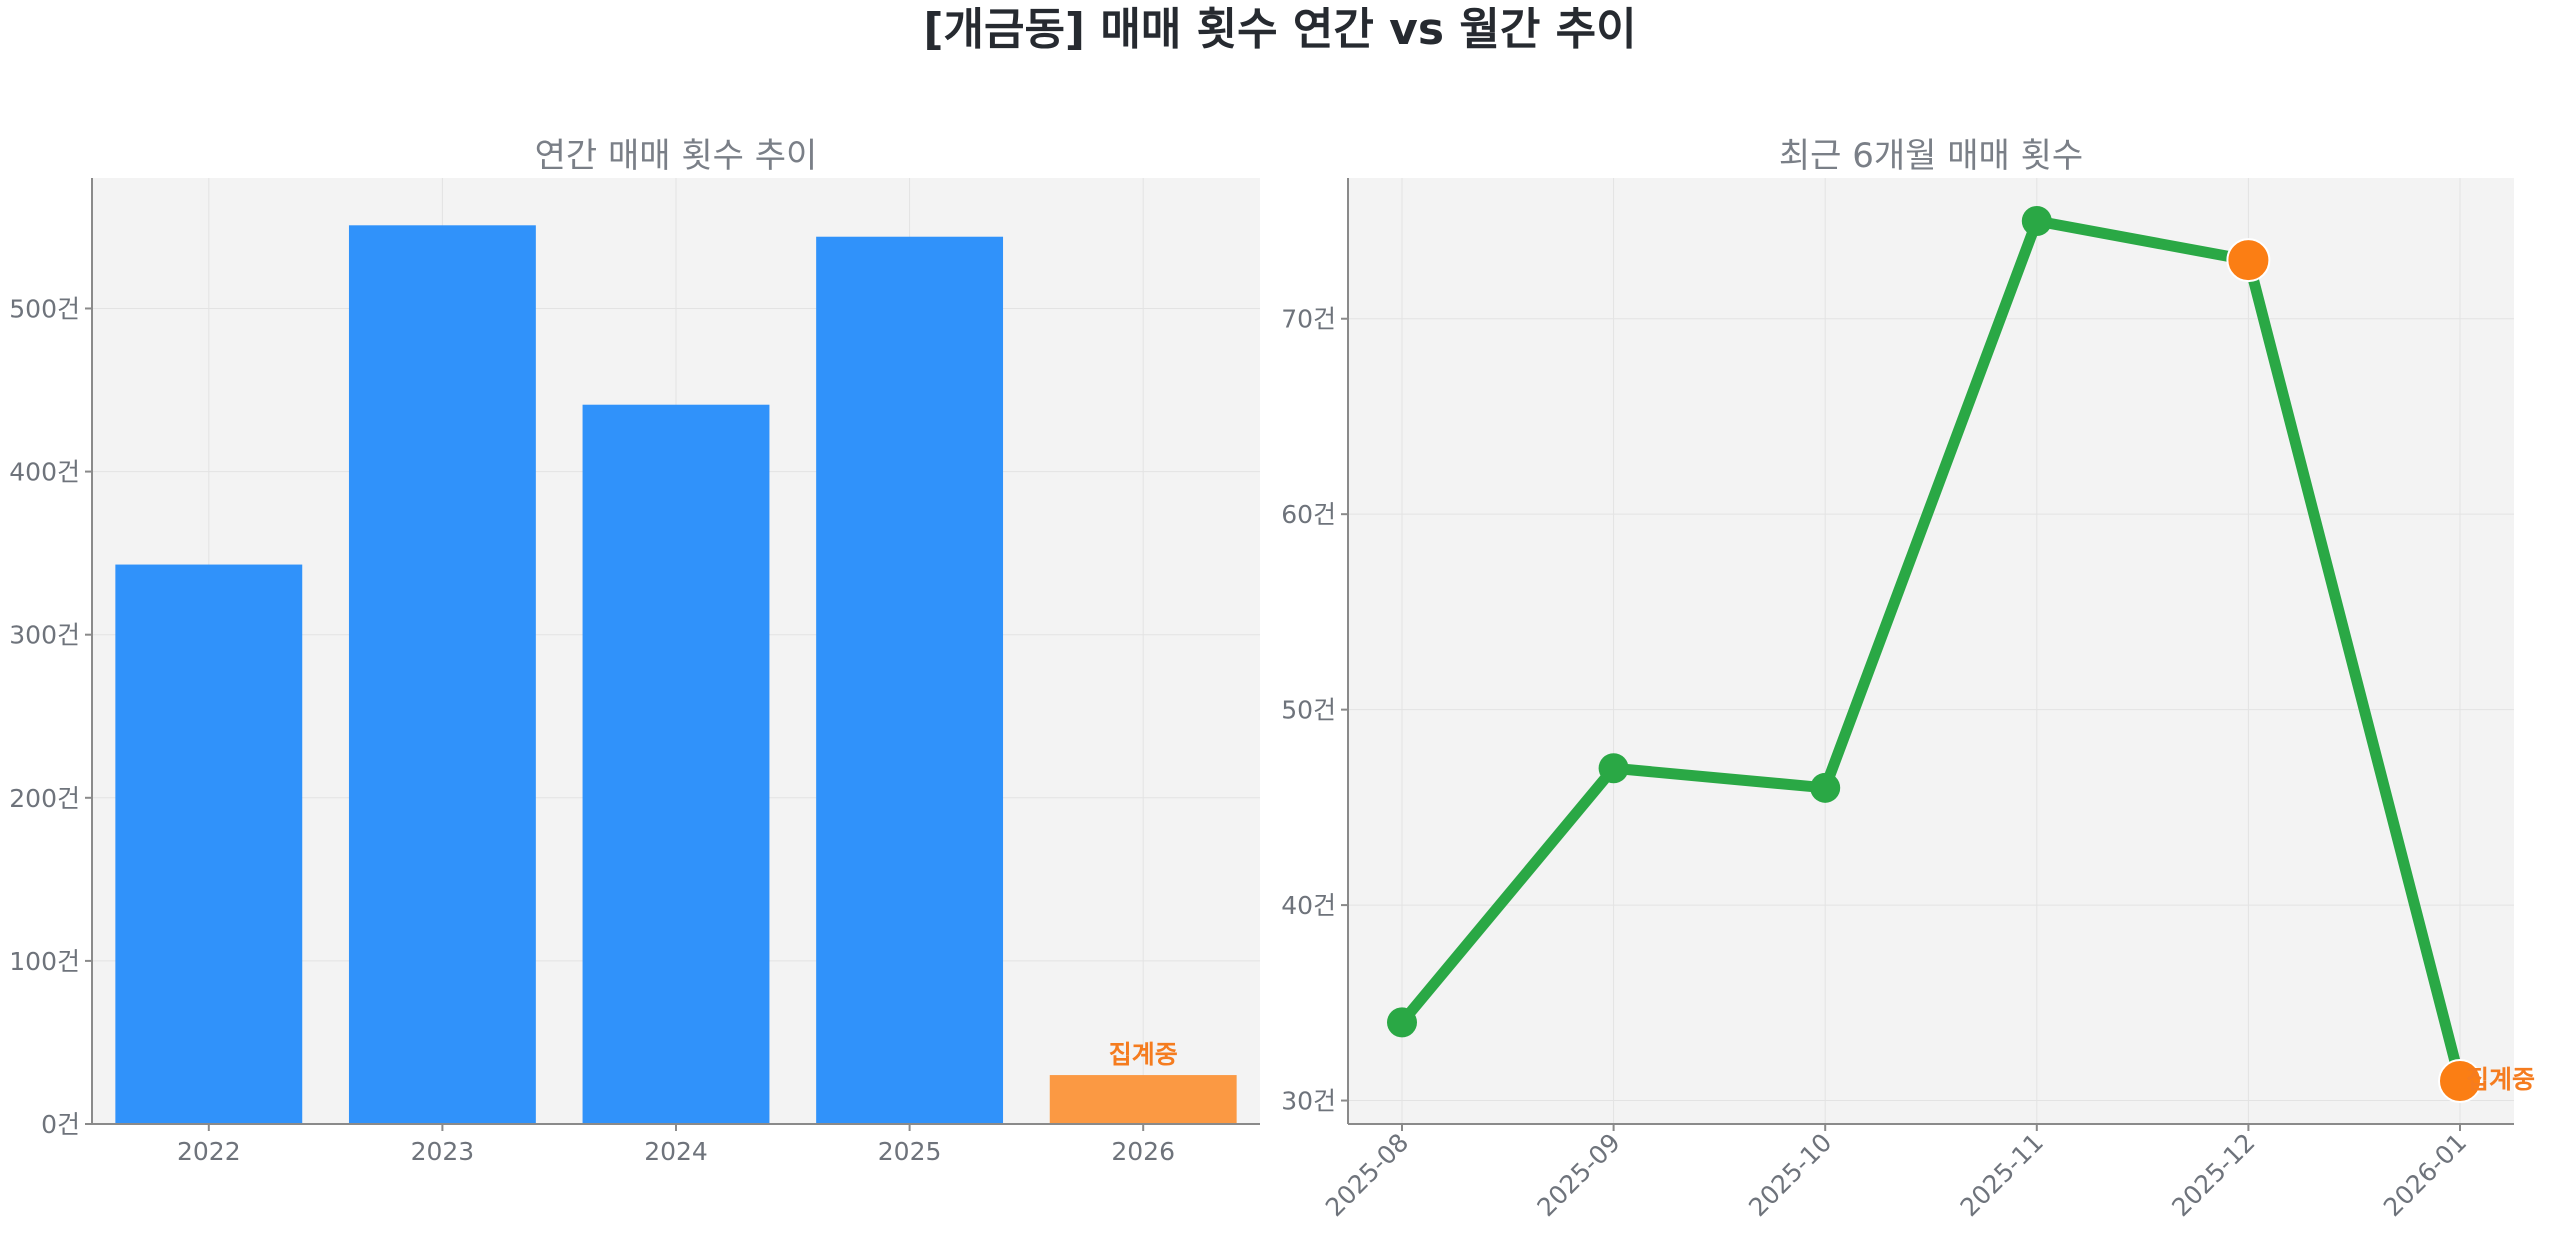 This screenshot has height=1235, width=2560. What do you see at coordinates (1578, 1175) in the screenshot?
I see `line-xtick-label: 2025-09` at bounding box center [1578, 1175].